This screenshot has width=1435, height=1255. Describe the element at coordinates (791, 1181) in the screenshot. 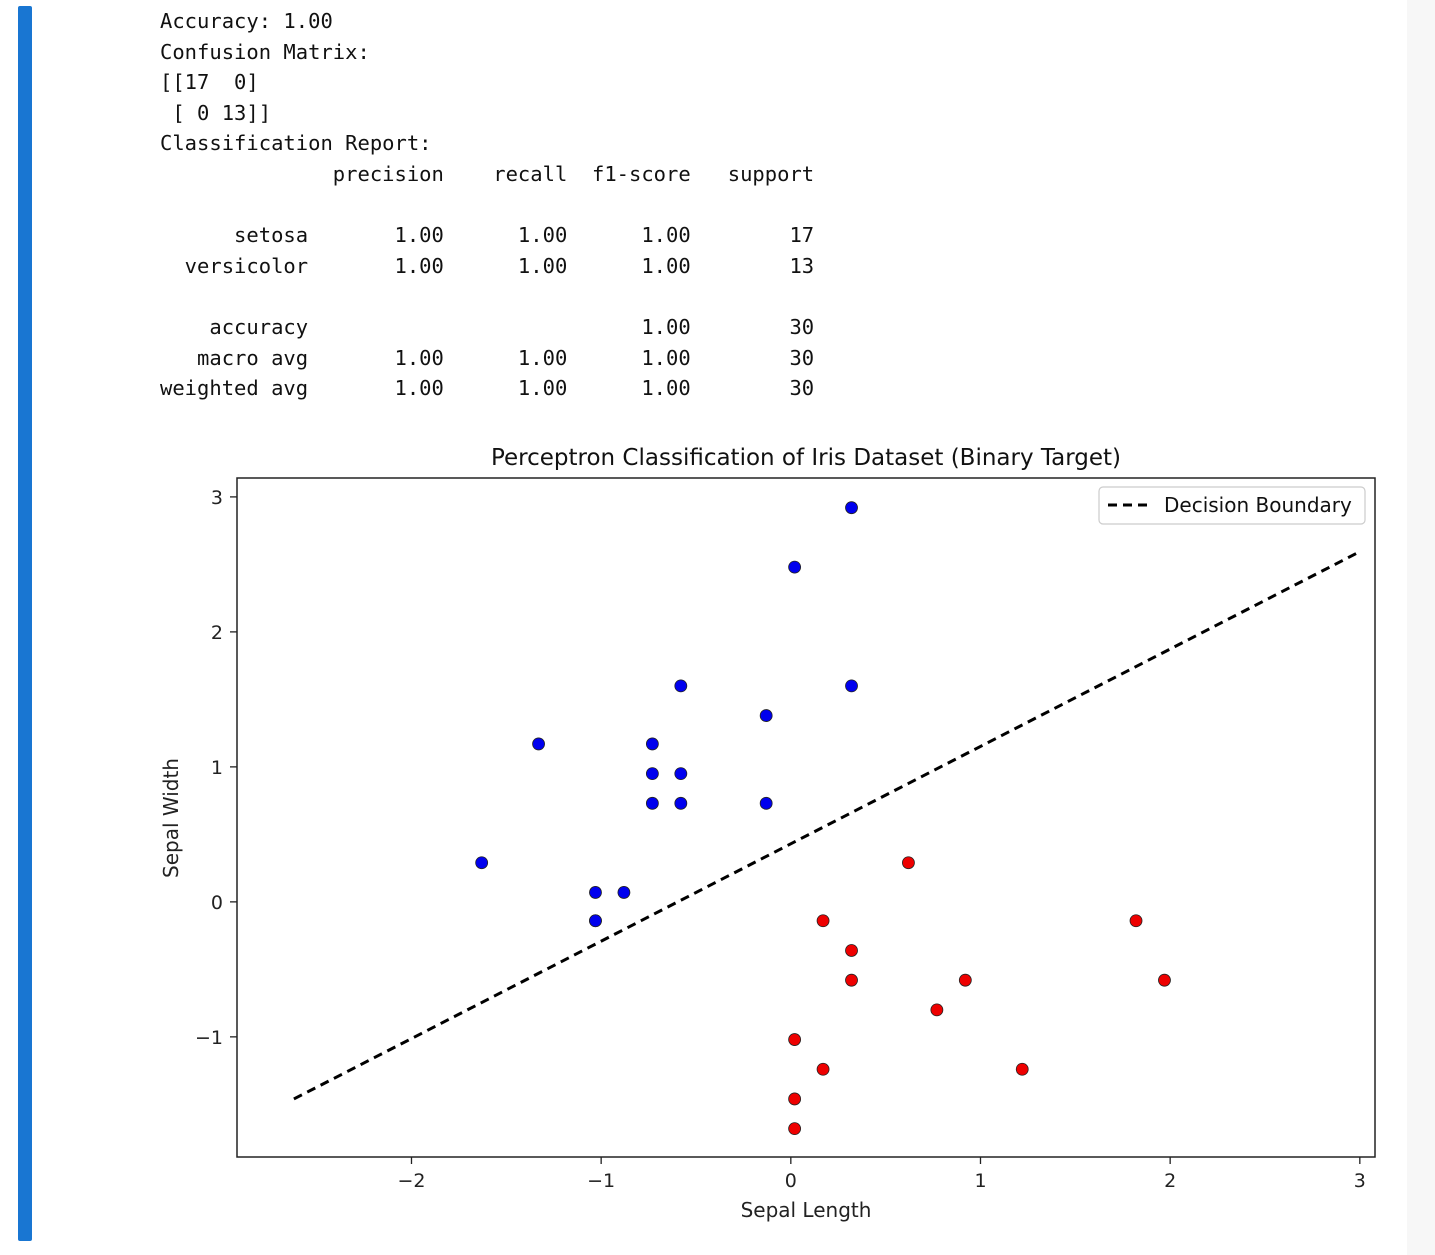

I see `x-tick-label: 0` at that location.